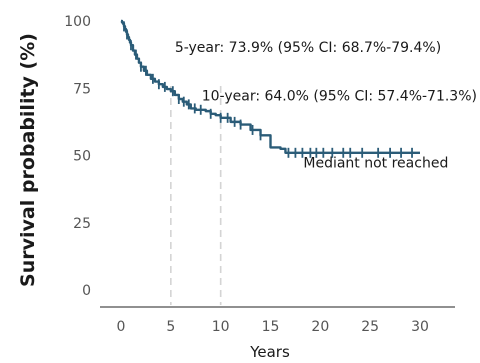  I want to click on annotation-2: 10-year: 64.0% (95% CI: 57.4%-71.3%), so click(339, 96).